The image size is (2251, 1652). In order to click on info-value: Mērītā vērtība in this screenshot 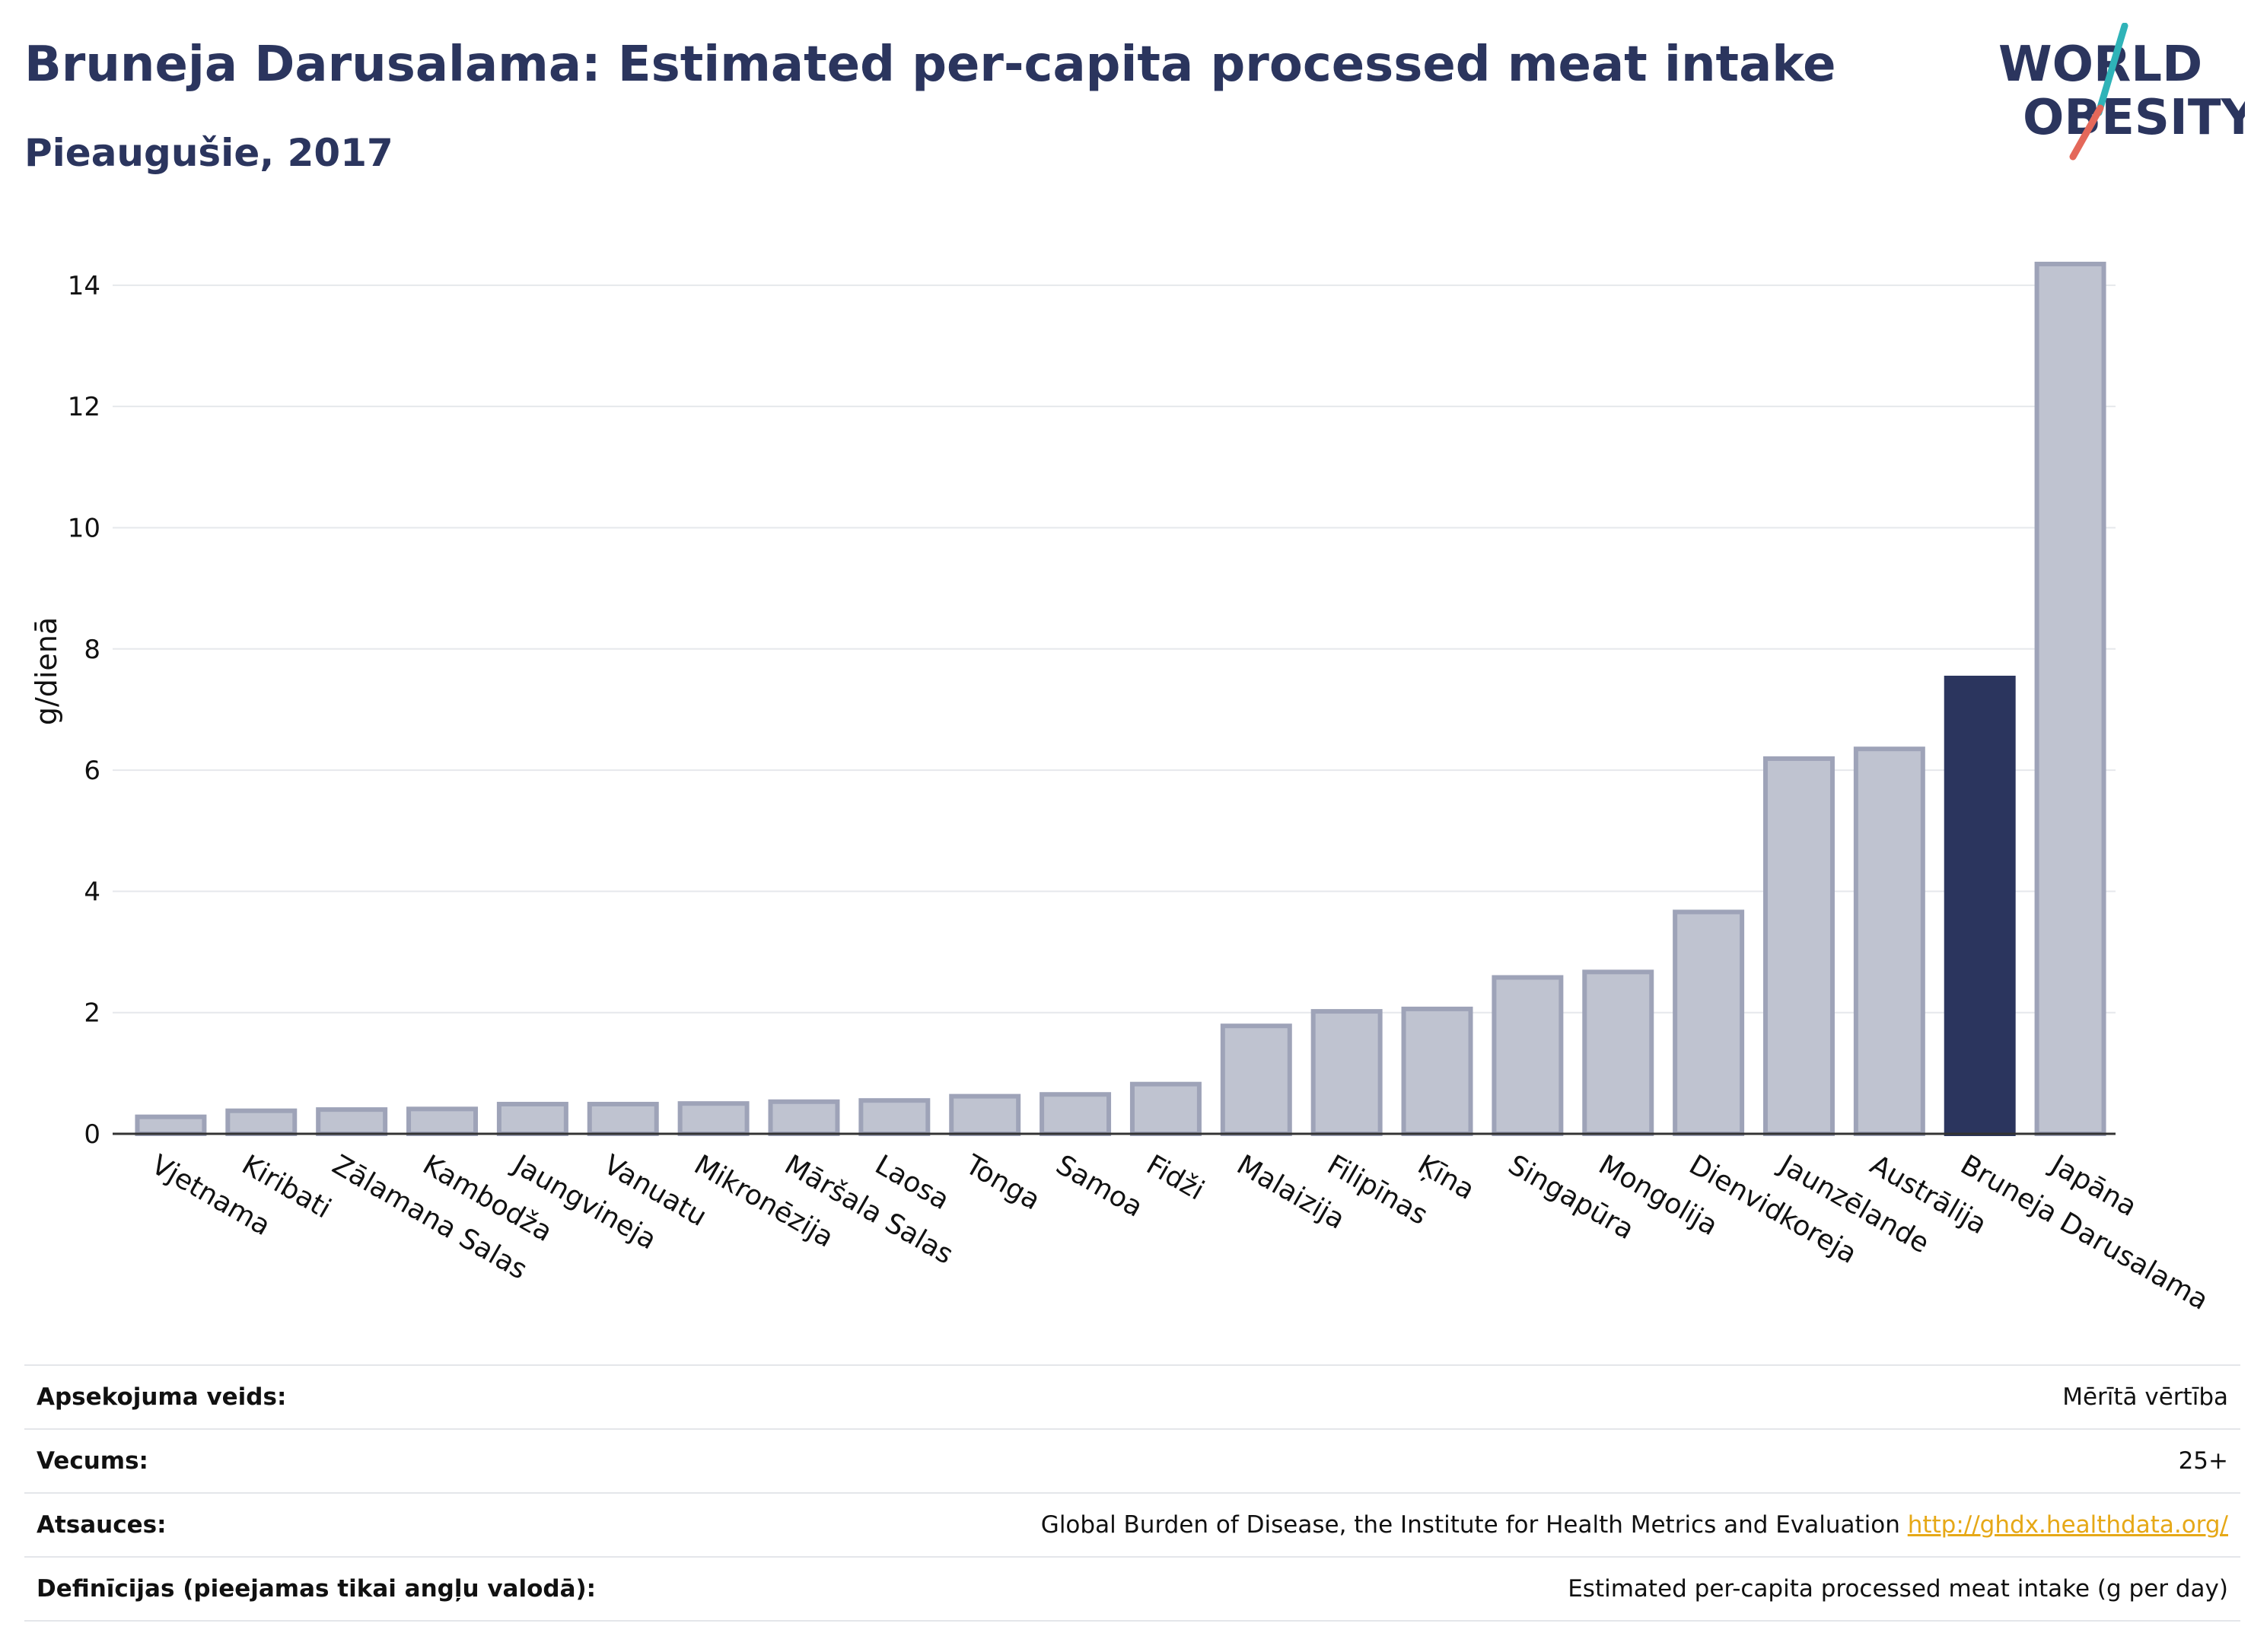, I will do `click(2151, 1397)`.